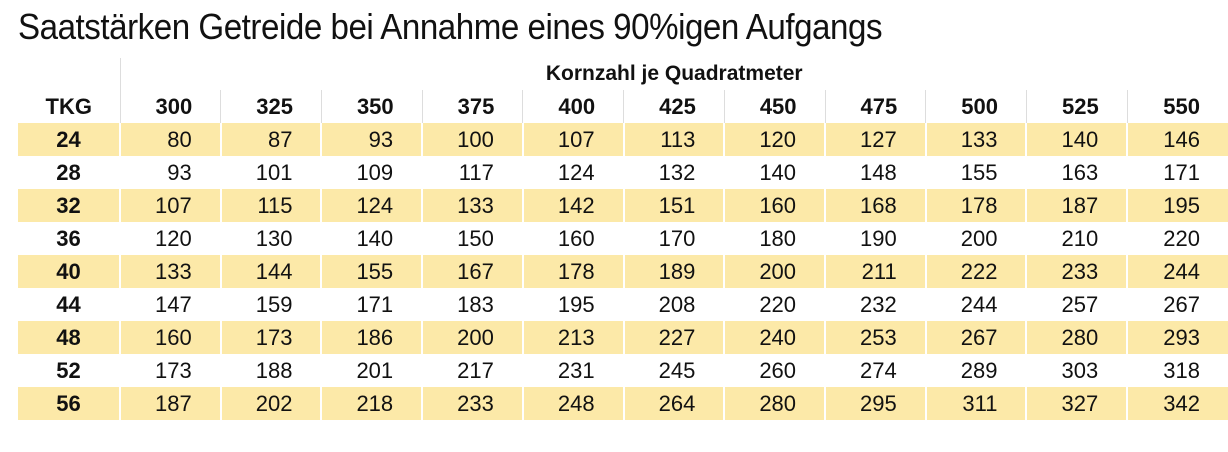 The width and height of the screenshot is (1228, 452). I want to click on column-header: 350, so click(371, 106).